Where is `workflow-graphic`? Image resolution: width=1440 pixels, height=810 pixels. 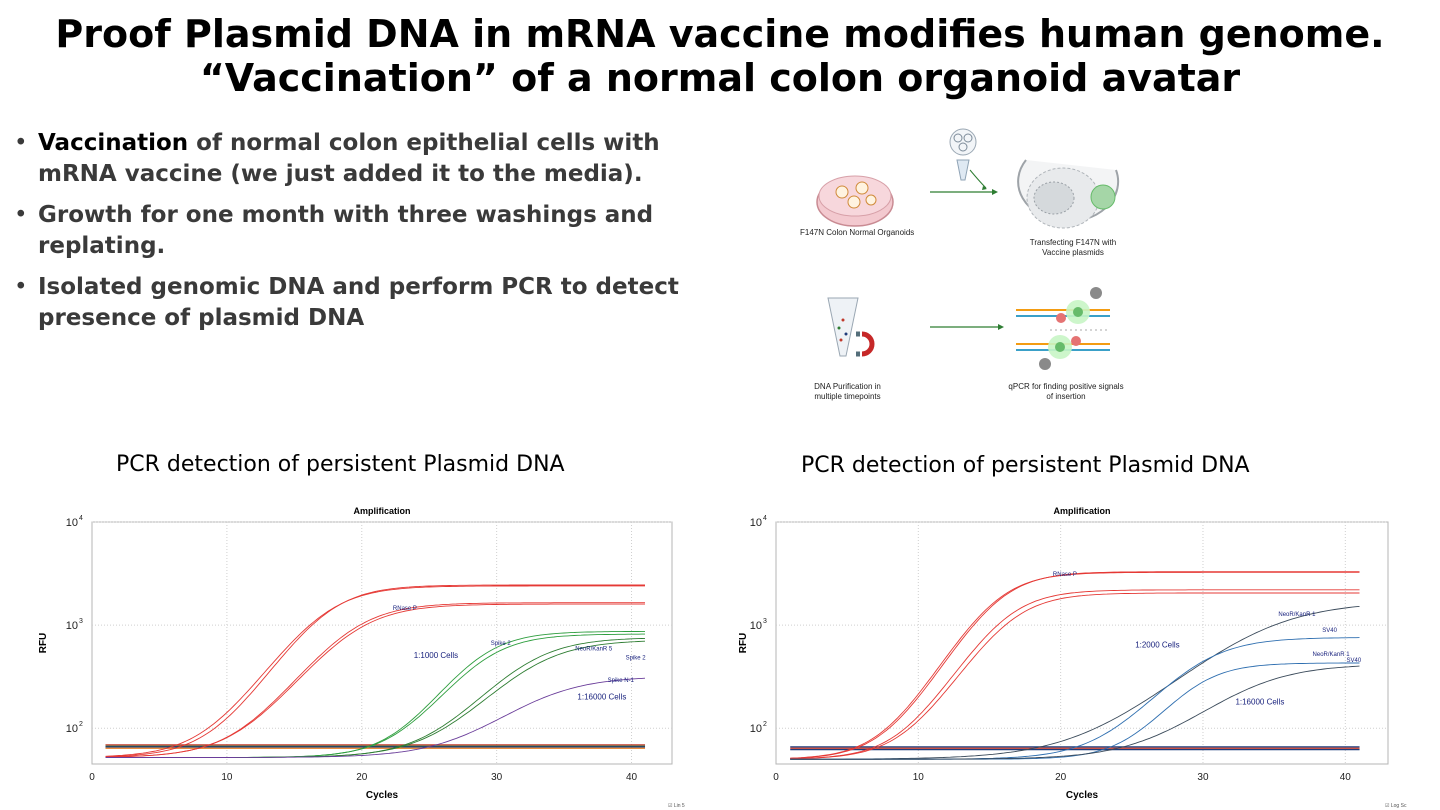
workflow-graphic is located at coordinates (968, 249).